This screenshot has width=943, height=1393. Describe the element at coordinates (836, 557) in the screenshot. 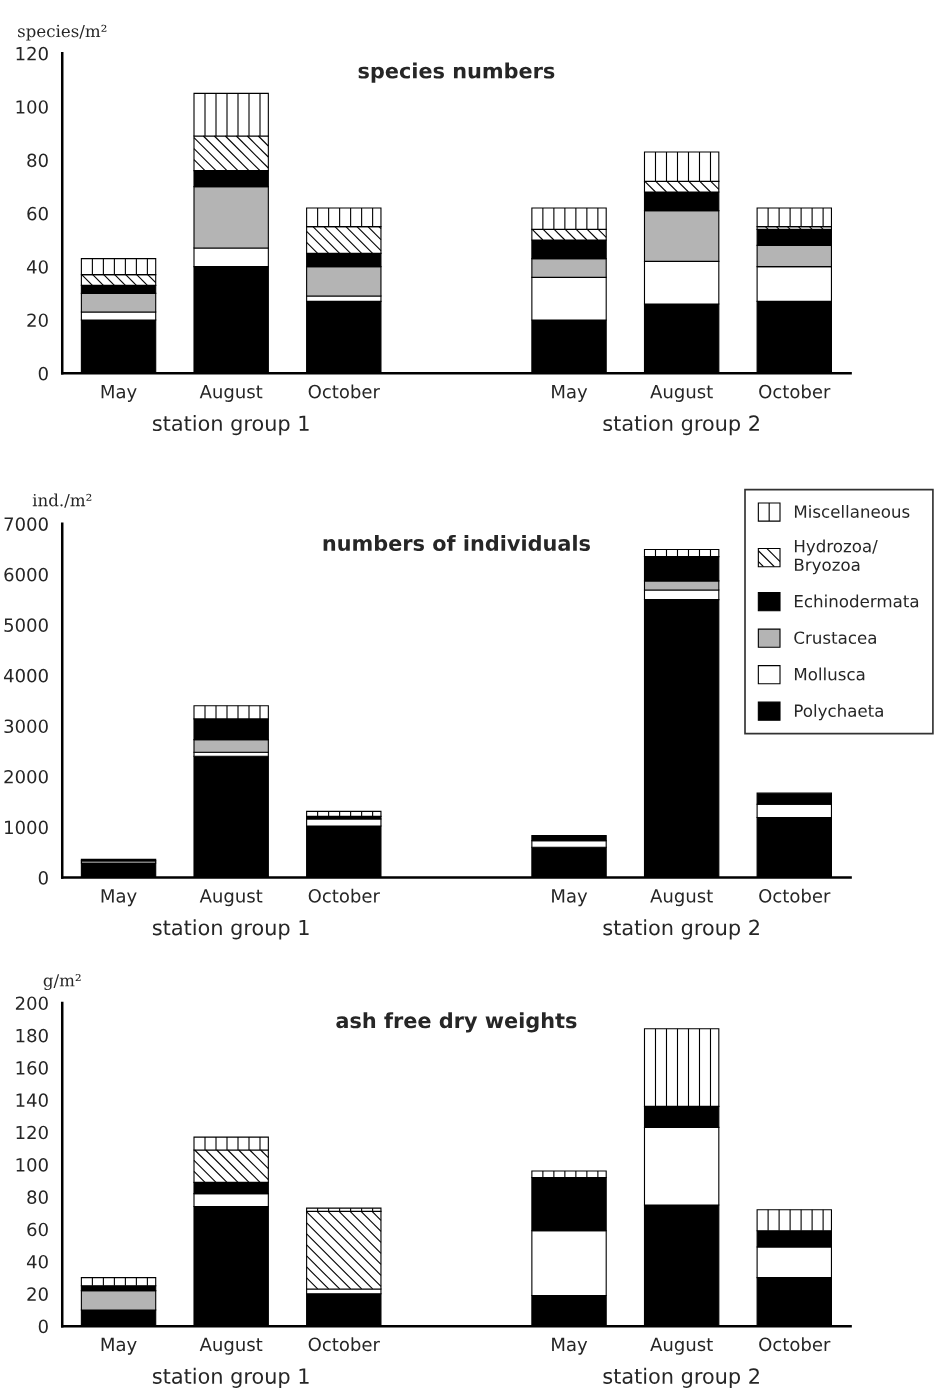

I see `legend-label: Hydrozoa/ Bryozoa` at that location.